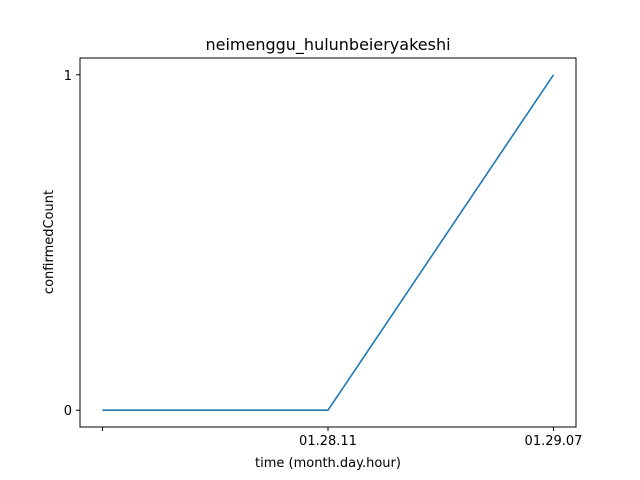 The height and width of the screenshot is (480, 640). What do you see at coordinates (72, 244) in the screenshot?
I see `y-axis-ticks: 01` at bounding box center [72, 244].